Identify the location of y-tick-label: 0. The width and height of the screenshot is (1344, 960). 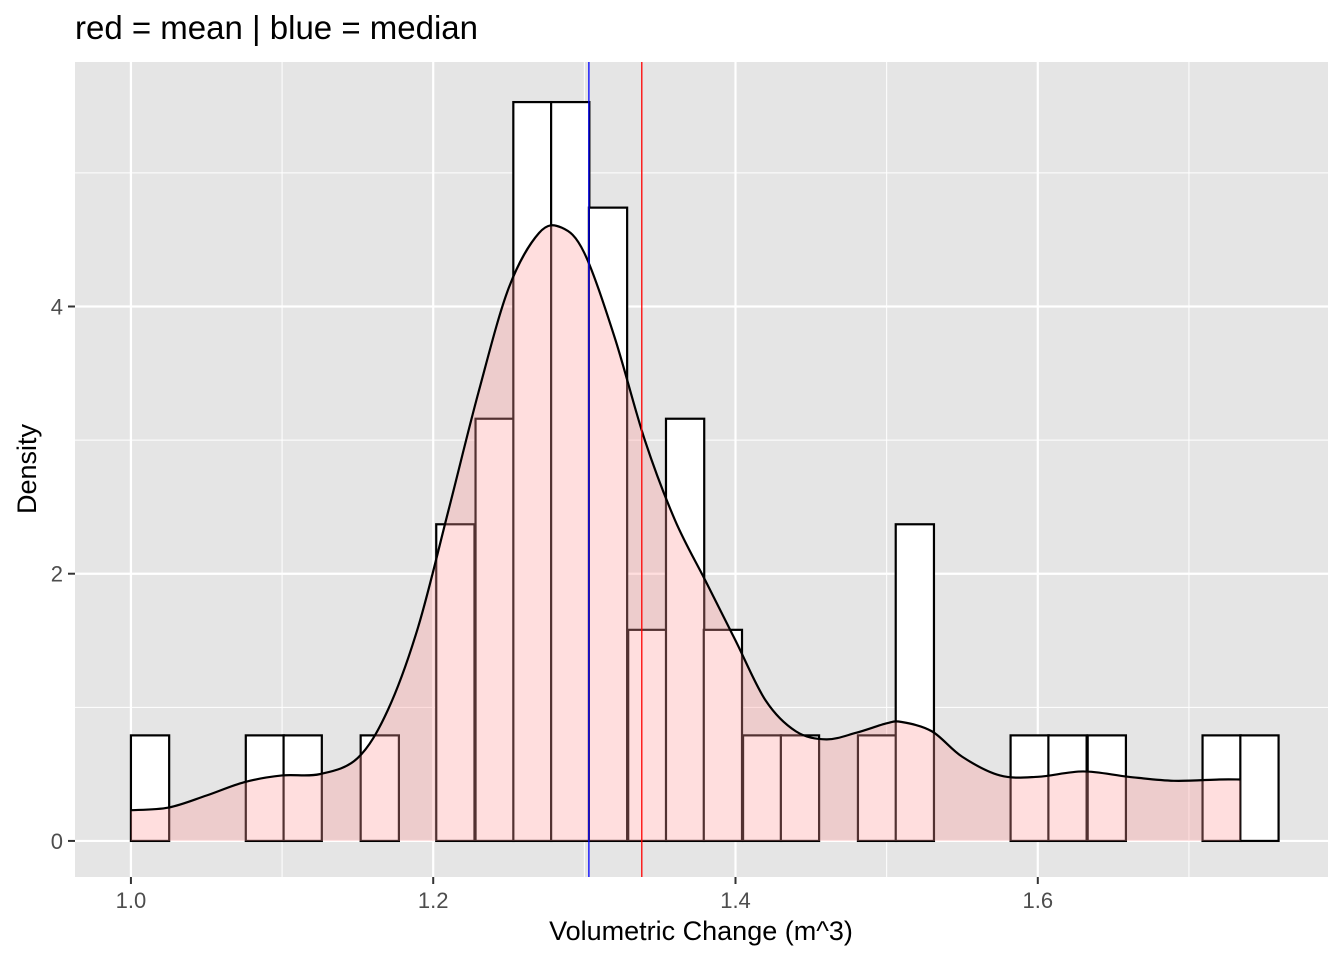
(57, 841).